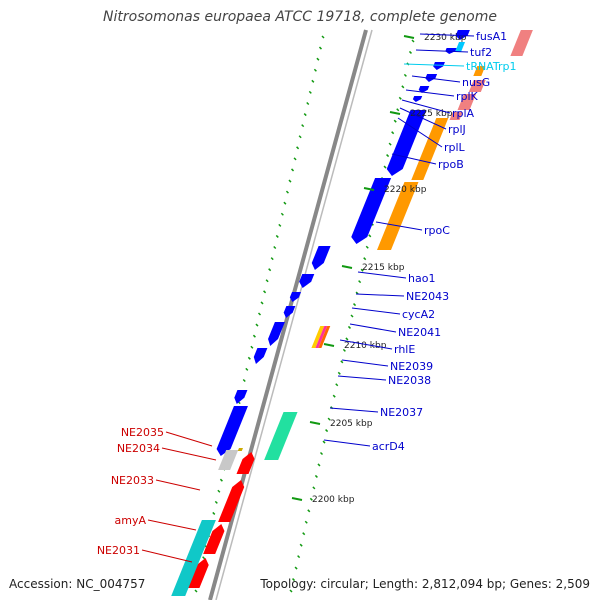 The image size is (600, 600). What do you see at coordinates (427, 296) in the screenshot?
I see `gene-label-NE2043: NE2043` at bounding box center [427, 296].